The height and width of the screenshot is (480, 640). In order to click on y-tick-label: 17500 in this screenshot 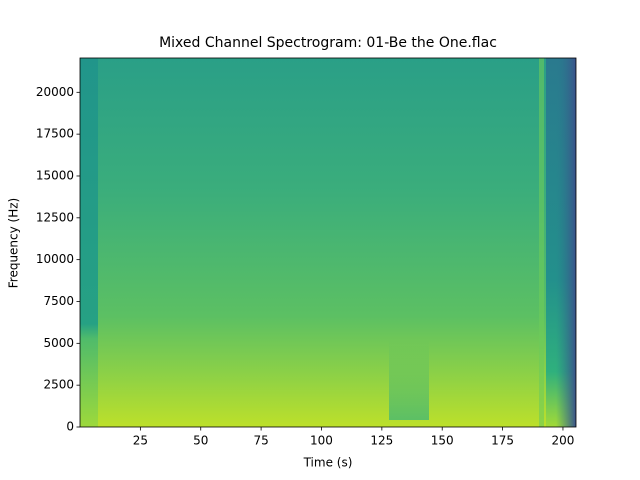, I will do `click(55, 134)`.